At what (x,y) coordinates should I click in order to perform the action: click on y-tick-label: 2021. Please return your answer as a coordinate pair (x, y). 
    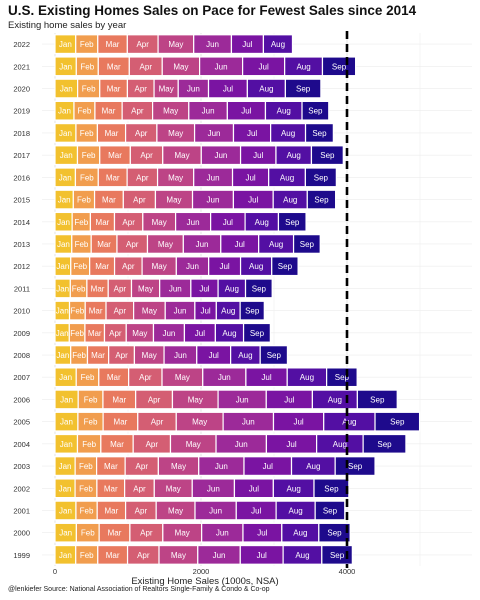
    Looking at the image, I should click on (21, 66).